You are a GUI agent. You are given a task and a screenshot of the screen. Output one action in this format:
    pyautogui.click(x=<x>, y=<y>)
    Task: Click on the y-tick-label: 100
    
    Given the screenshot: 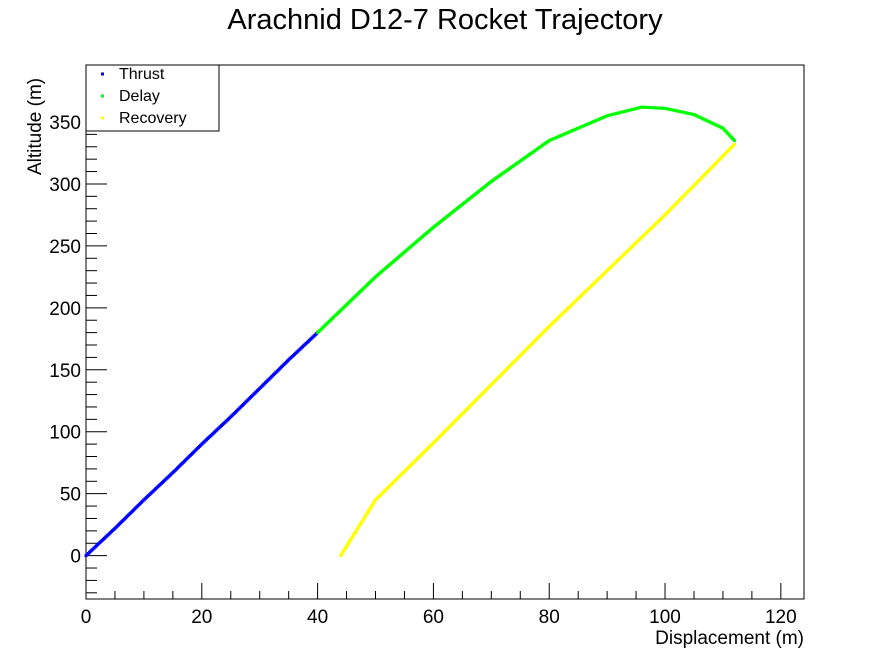 What is the action you would take?
    pyautogui.click(x=65, y=433)
    